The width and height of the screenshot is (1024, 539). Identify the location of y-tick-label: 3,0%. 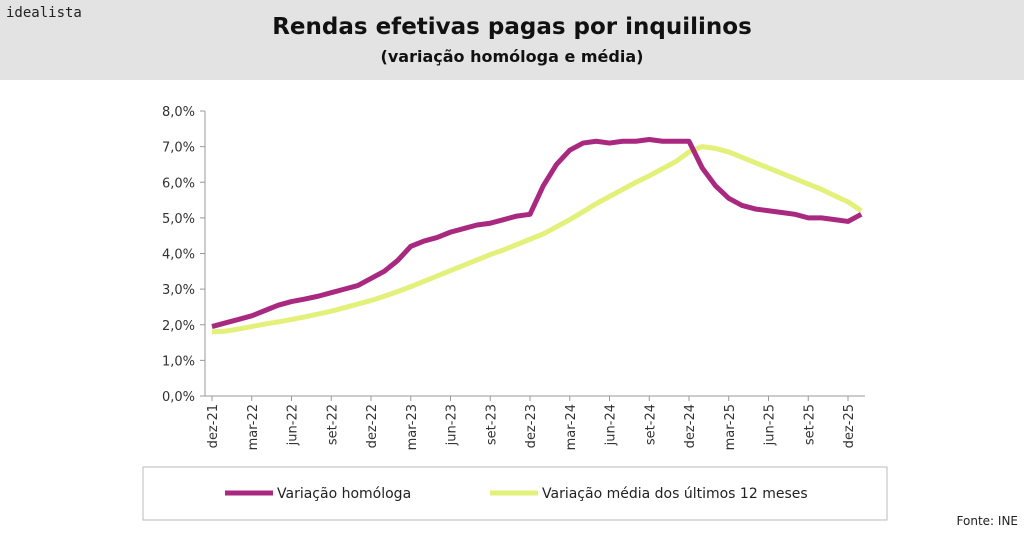
(178, 290).